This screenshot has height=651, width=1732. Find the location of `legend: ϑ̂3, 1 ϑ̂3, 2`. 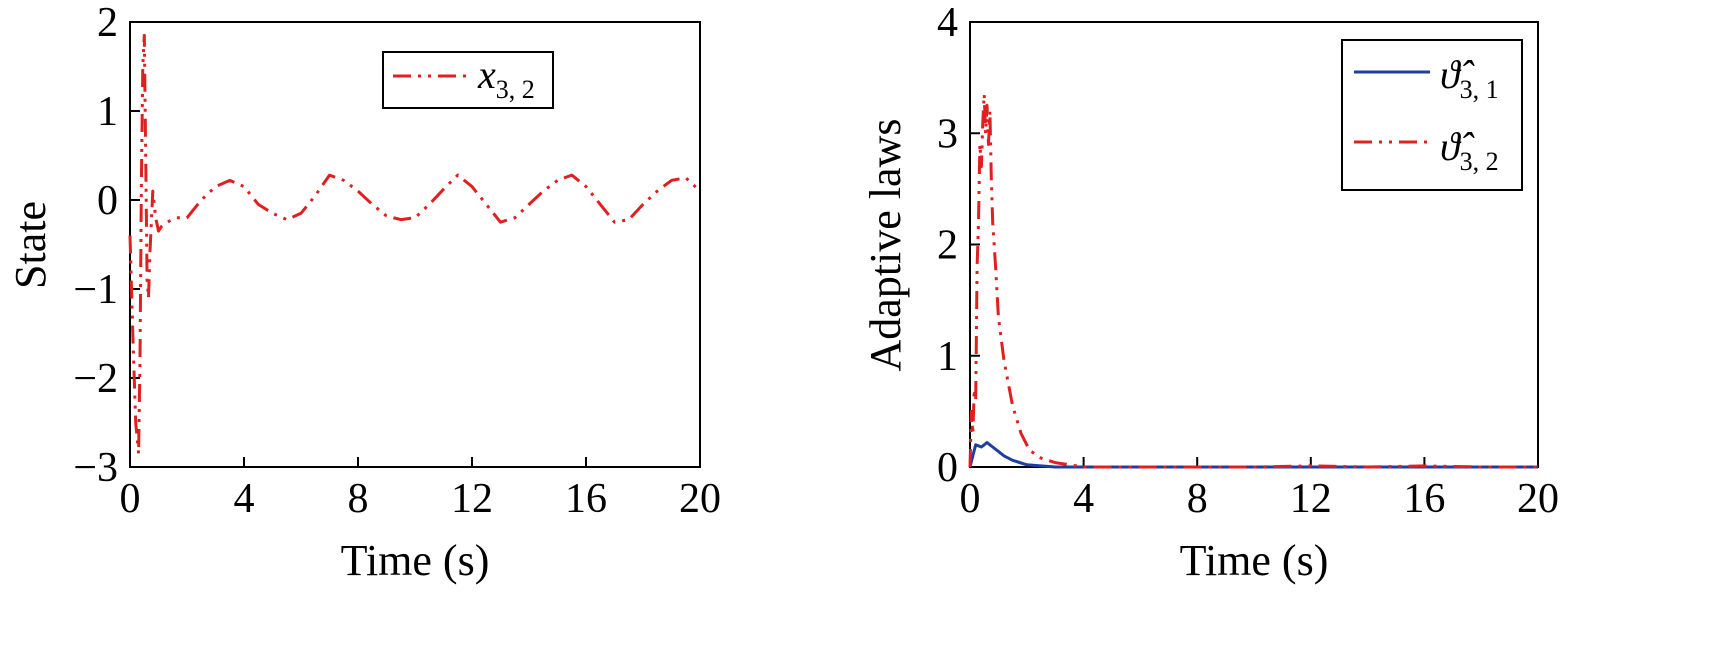

legend: ϑ̂3, 1 ϑ̂3, 2 is located at coordinates (1432, 115).